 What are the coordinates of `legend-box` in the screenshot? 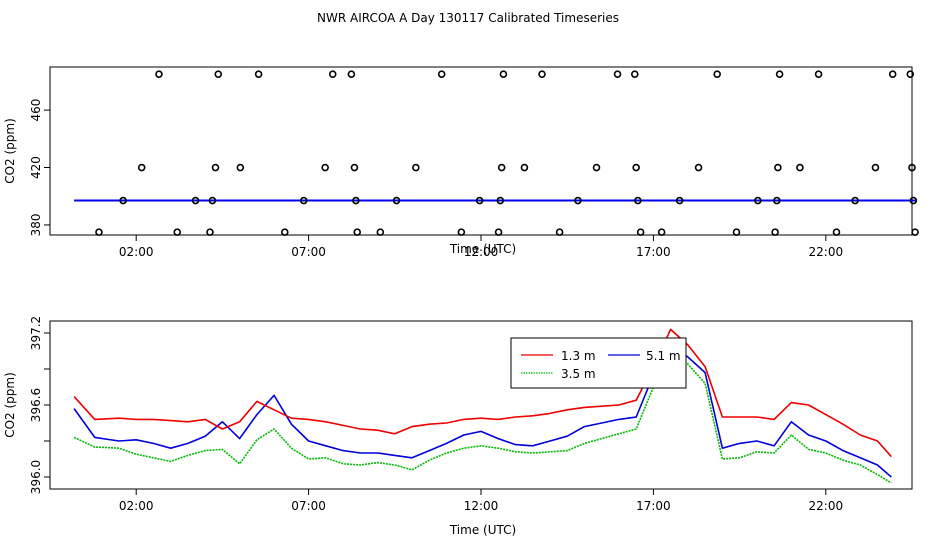 It's located at (598, 363).